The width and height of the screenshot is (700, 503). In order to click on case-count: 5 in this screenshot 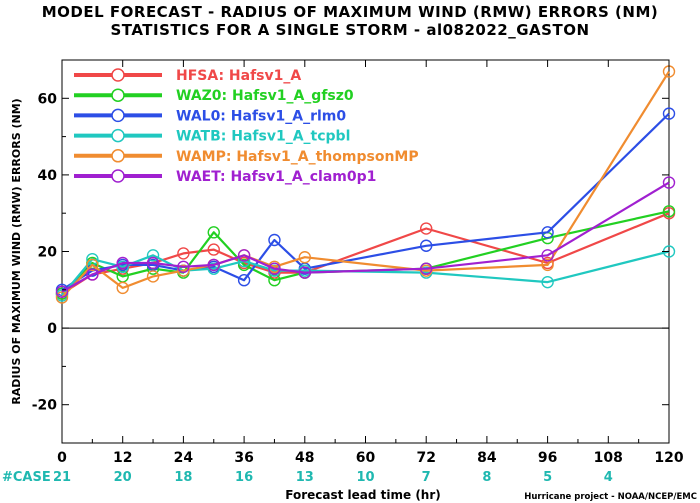, I will do `click(547, 477)`.